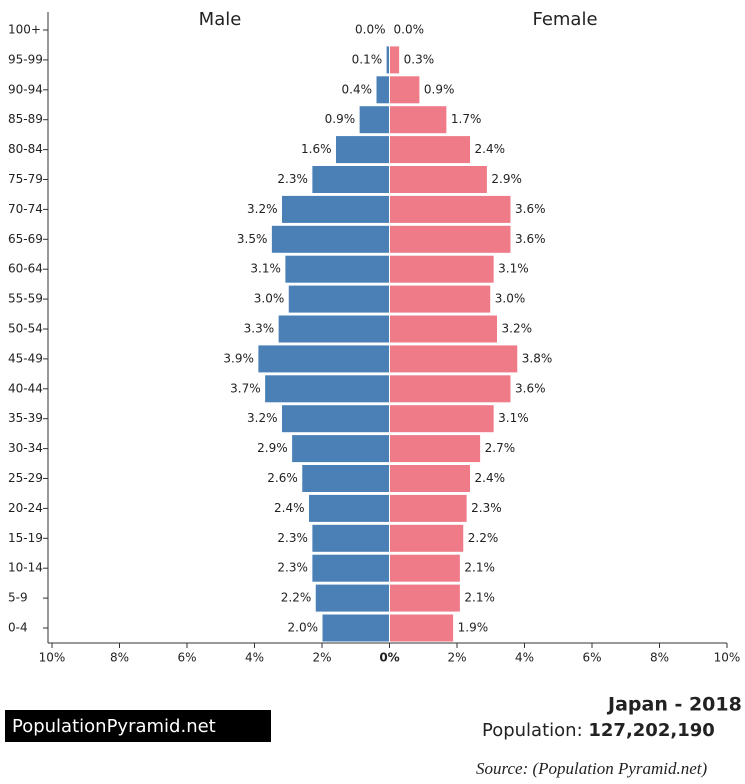  I want to click on category-label: 45-49, so click(25, 358).